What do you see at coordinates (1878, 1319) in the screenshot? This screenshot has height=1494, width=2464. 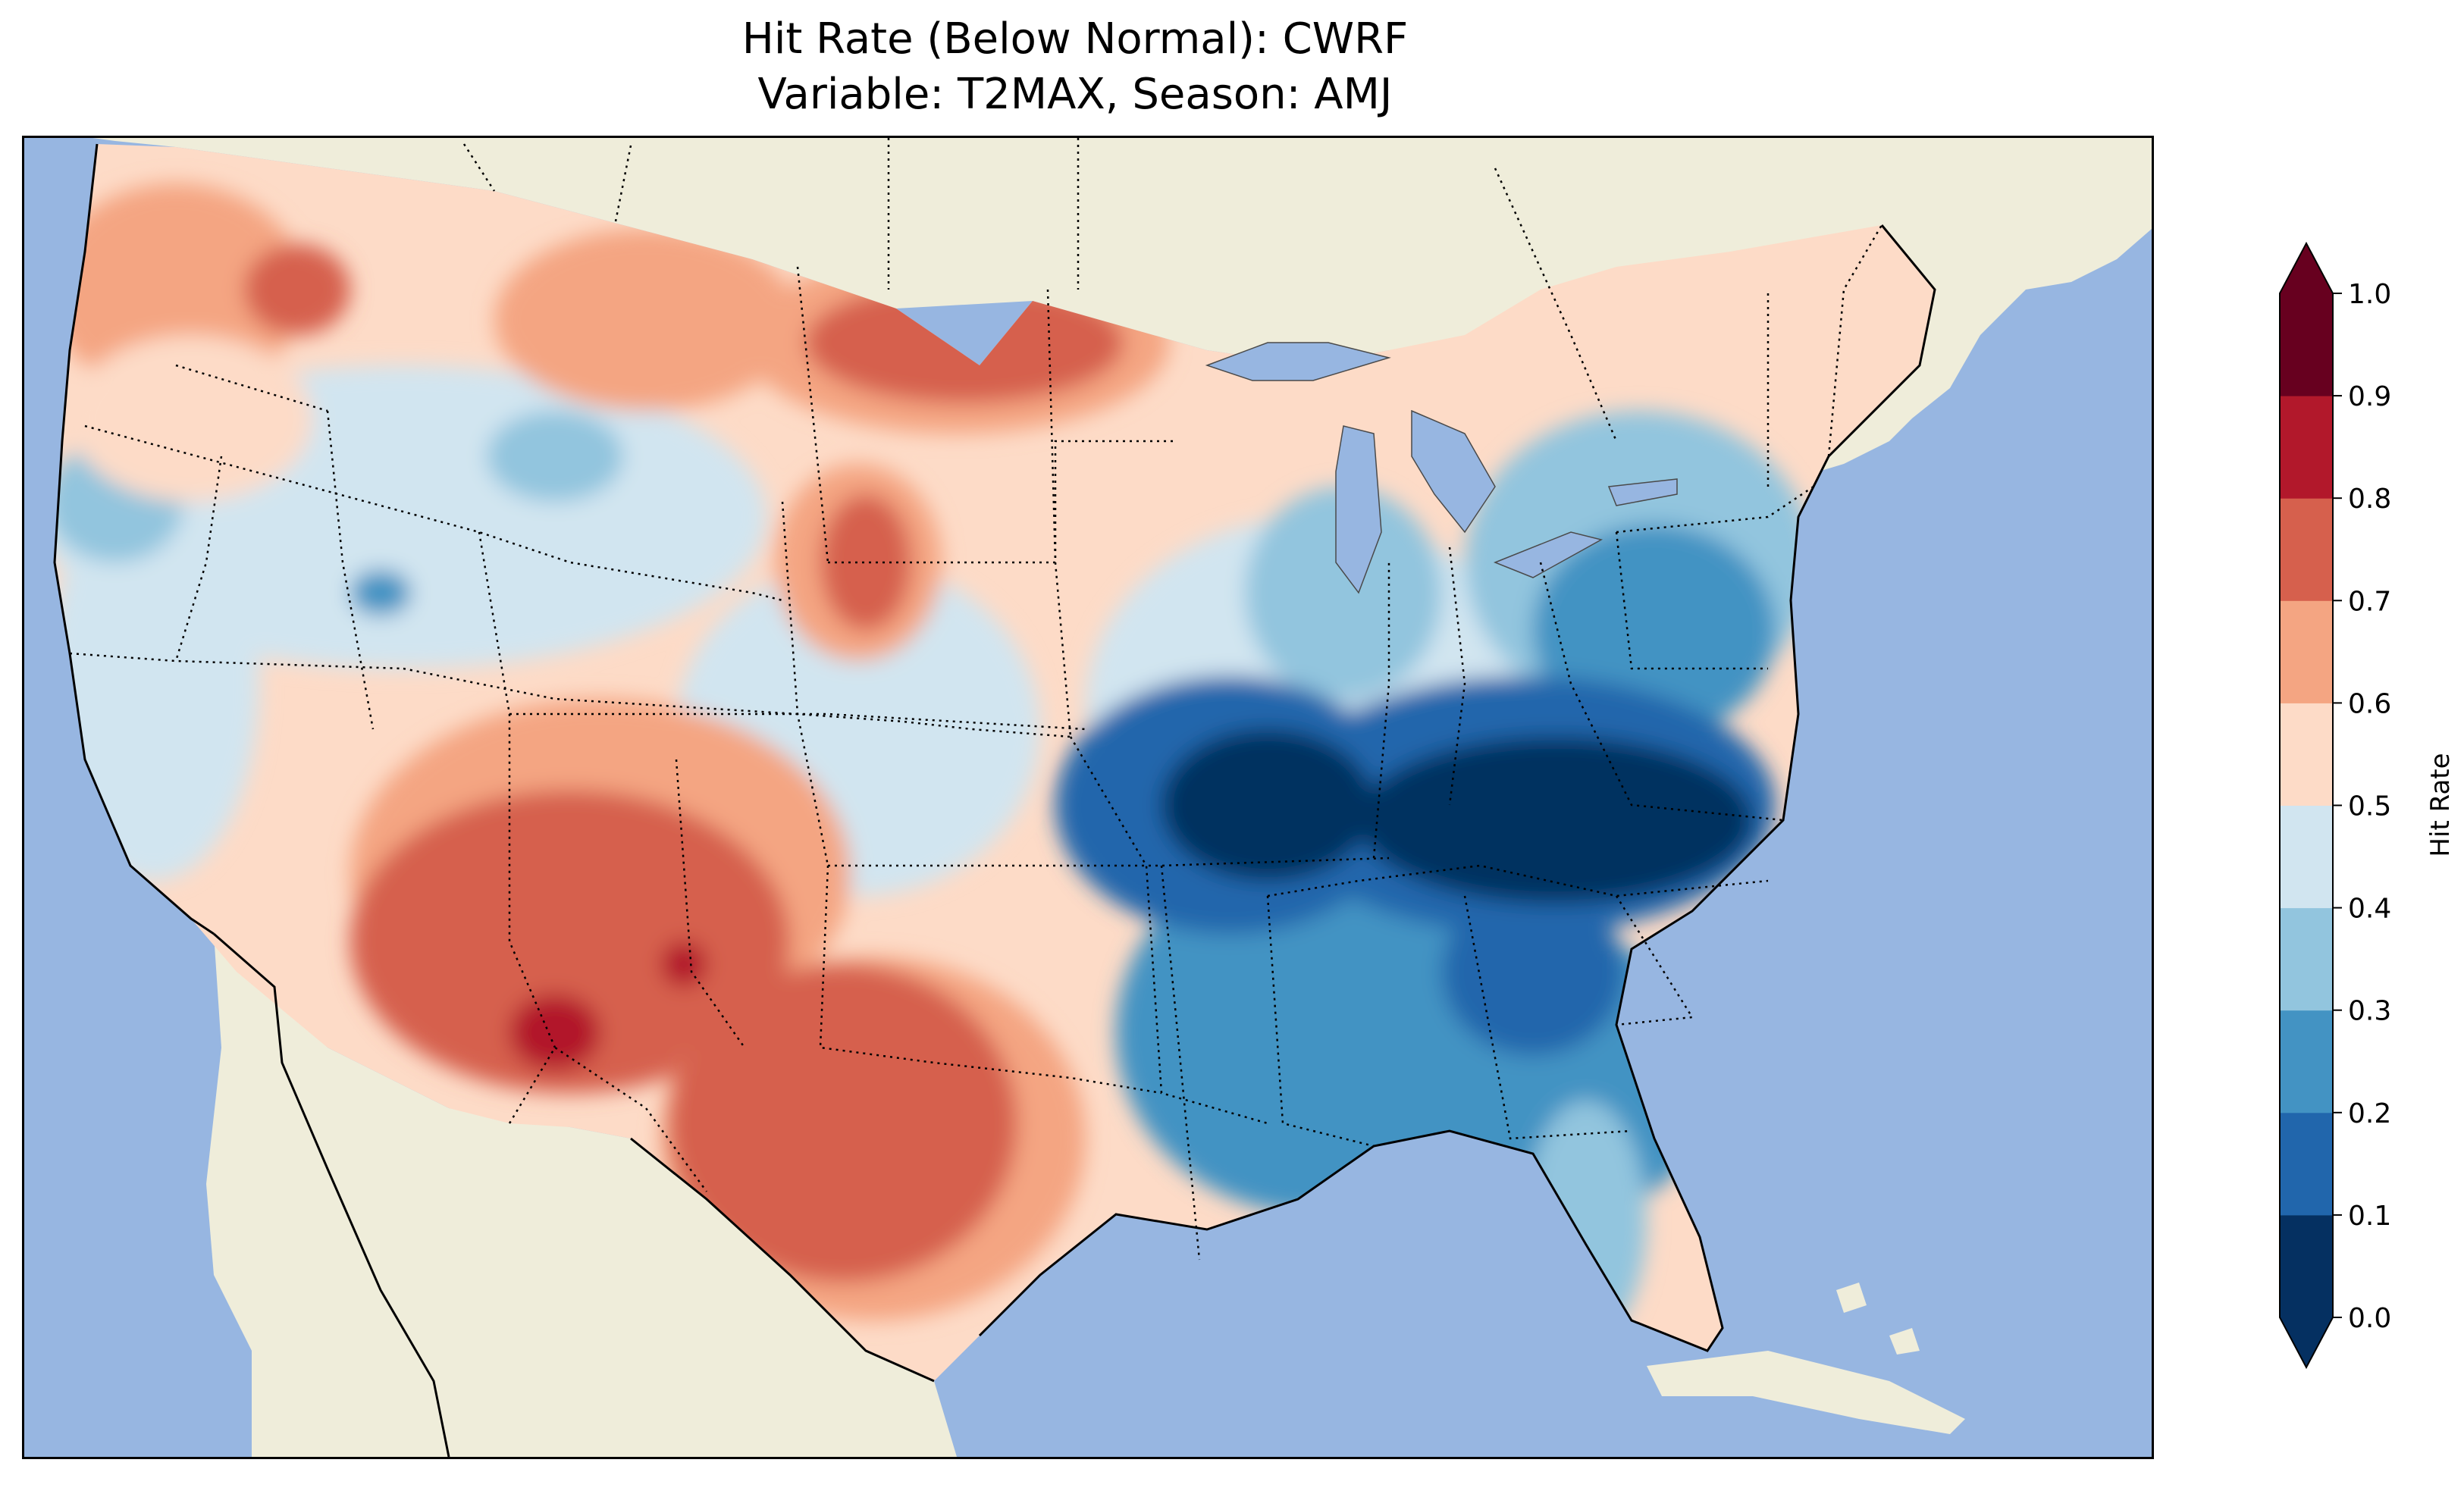 I see `bahamas-land` at bounding box center [1878, 1319].